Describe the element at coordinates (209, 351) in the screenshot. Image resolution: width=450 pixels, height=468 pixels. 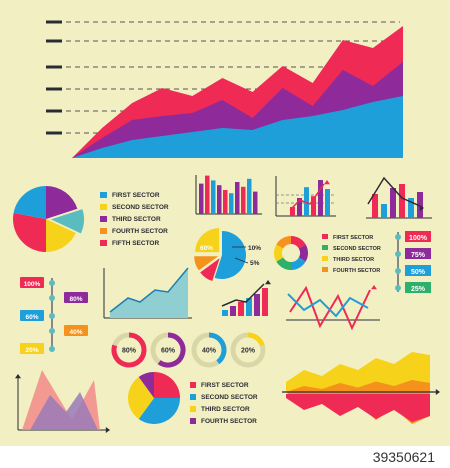
I see `donut-label: 40%` at that location.